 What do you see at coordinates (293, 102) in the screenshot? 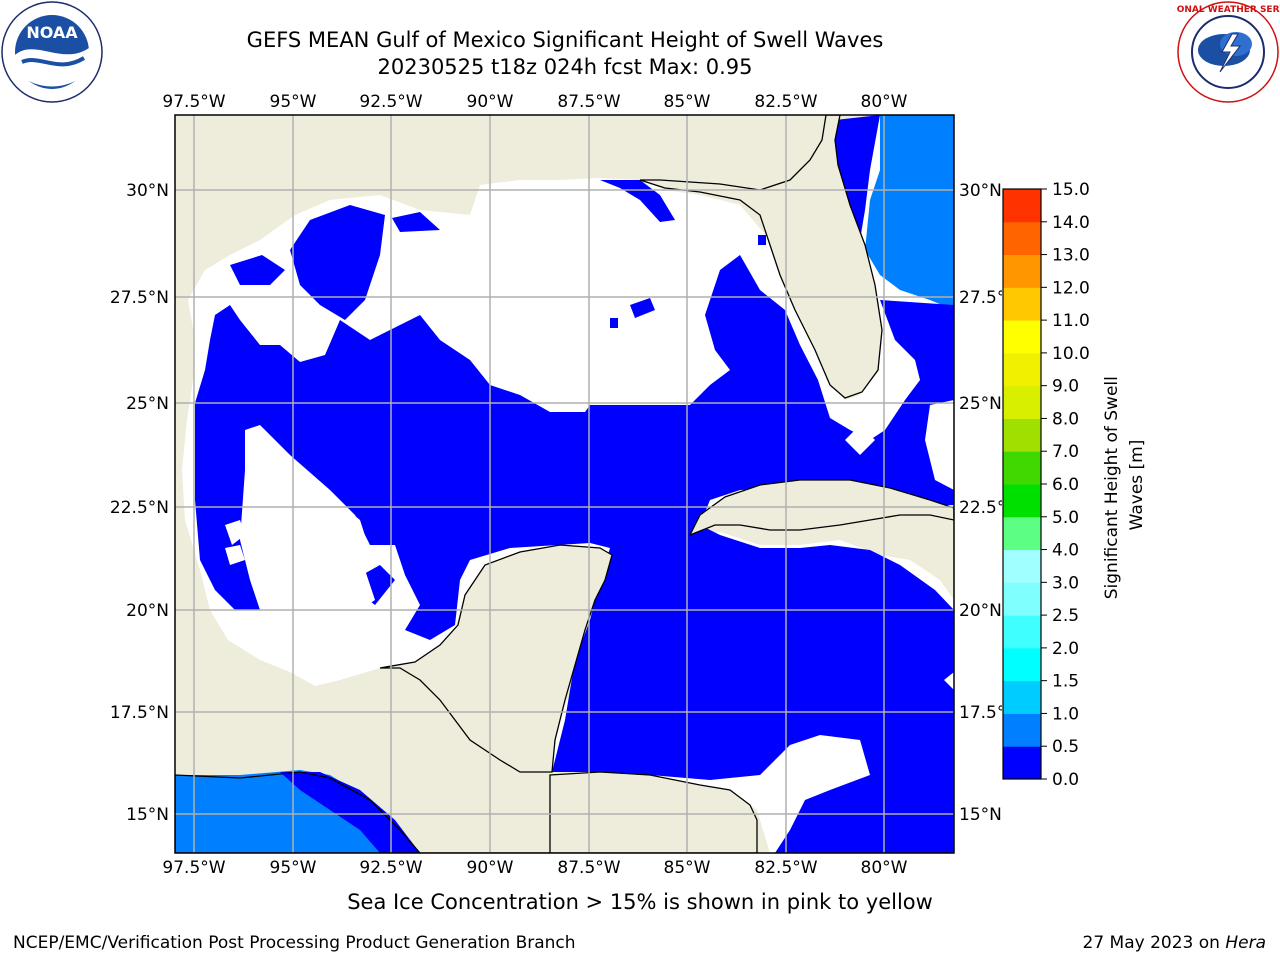
I see `lon-tick-top: 95°W` at bounding box center [293, 102].